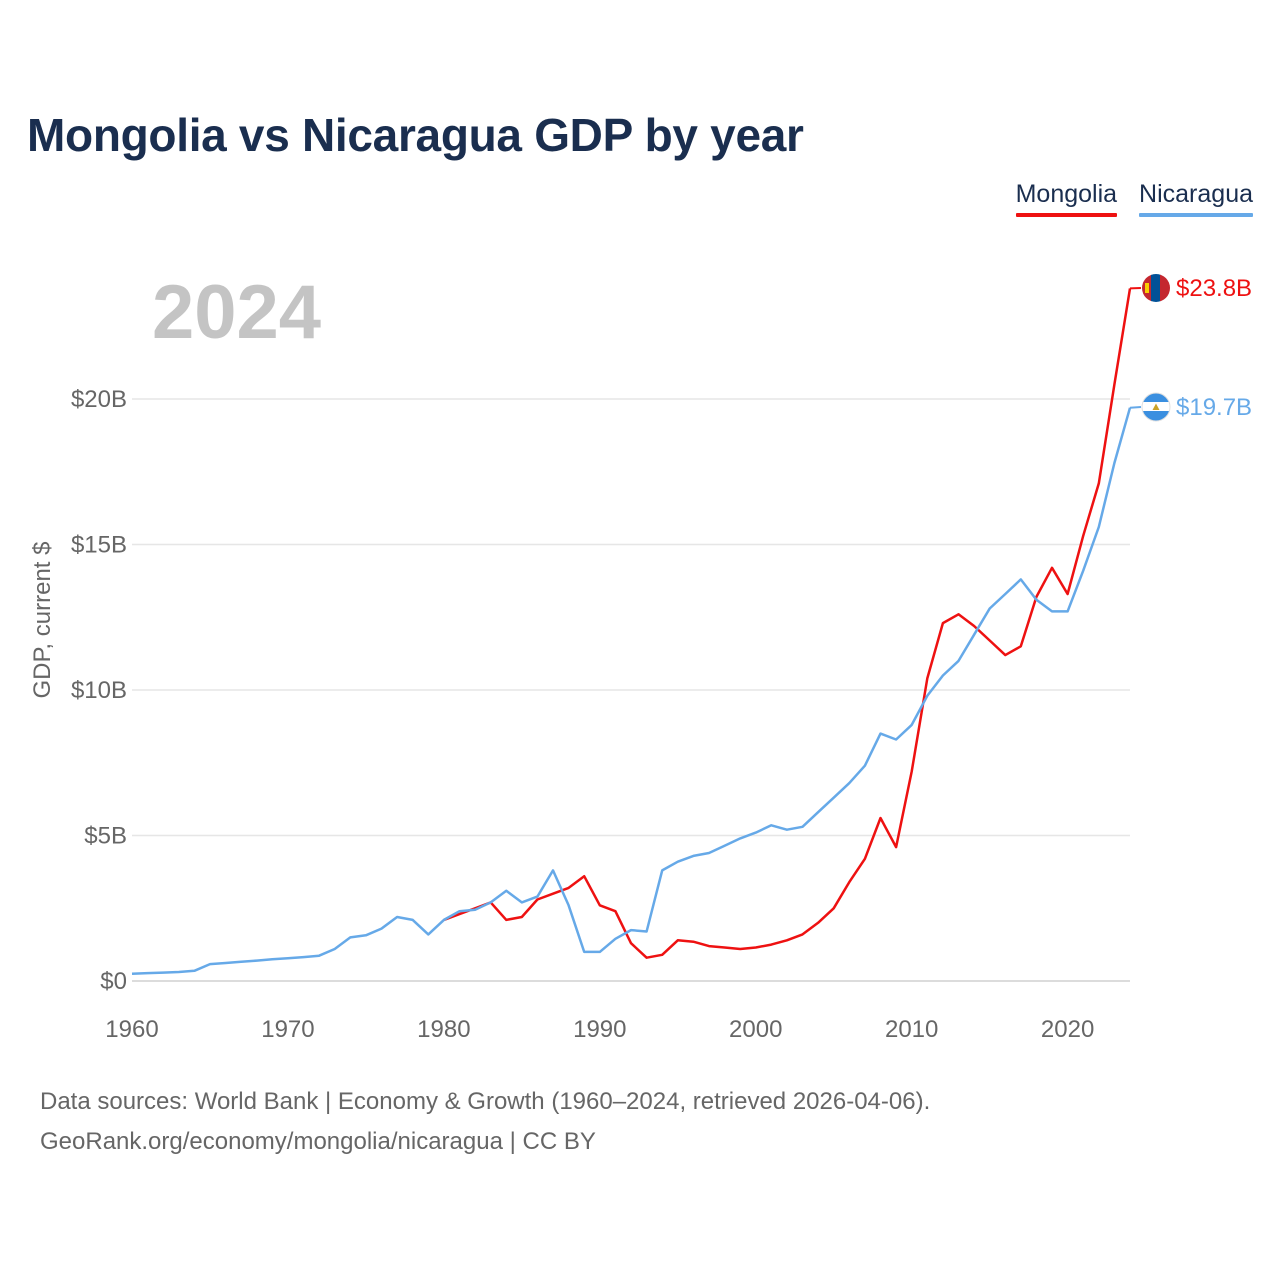 This screenshot has height=1280, width=1280. Describe the element at coordinates (911, 1029) in the screenshot. I see `x-tick-label: 2010` at that location.